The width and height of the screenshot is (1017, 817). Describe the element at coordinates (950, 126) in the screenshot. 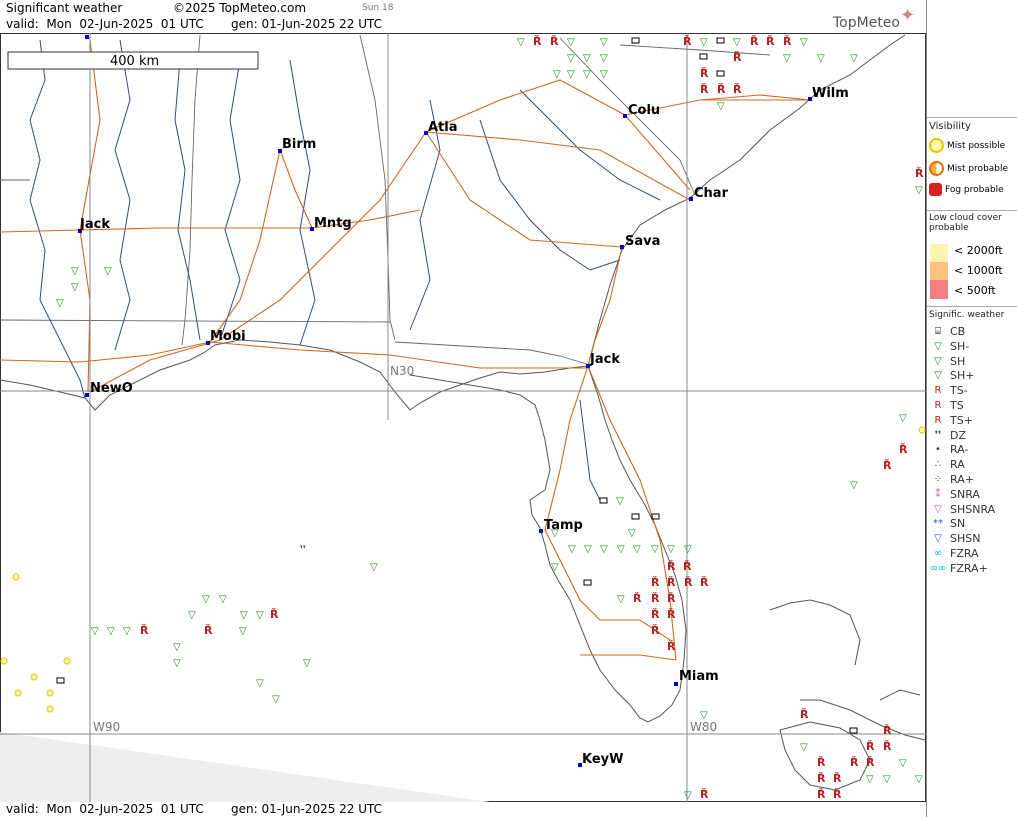

I see `legend-visibility-title: Visibility` at that location.